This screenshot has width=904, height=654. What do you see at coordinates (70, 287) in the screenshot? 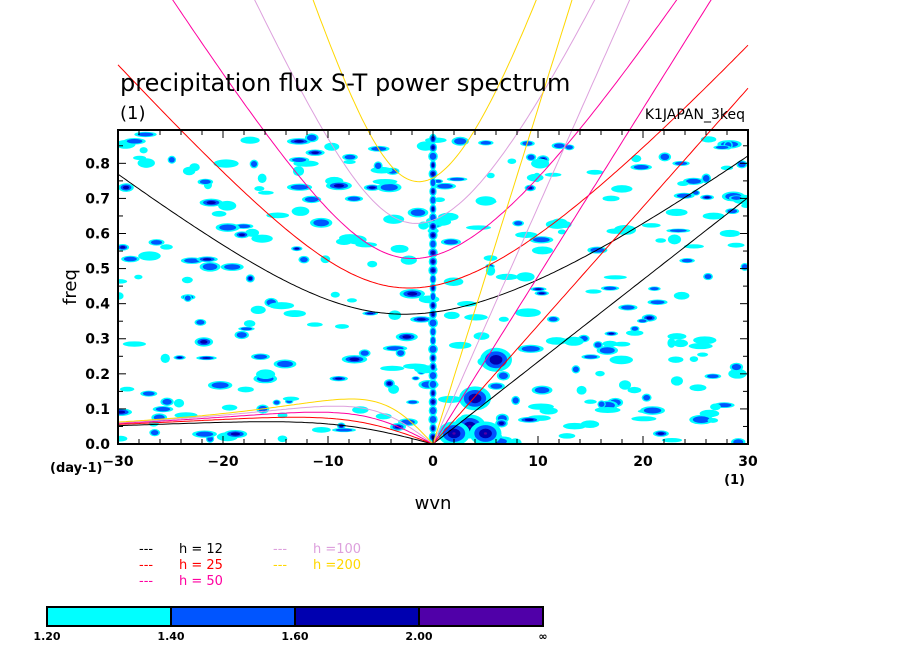
I see `y-axis-label: freq` at bounding box center [70, 287].